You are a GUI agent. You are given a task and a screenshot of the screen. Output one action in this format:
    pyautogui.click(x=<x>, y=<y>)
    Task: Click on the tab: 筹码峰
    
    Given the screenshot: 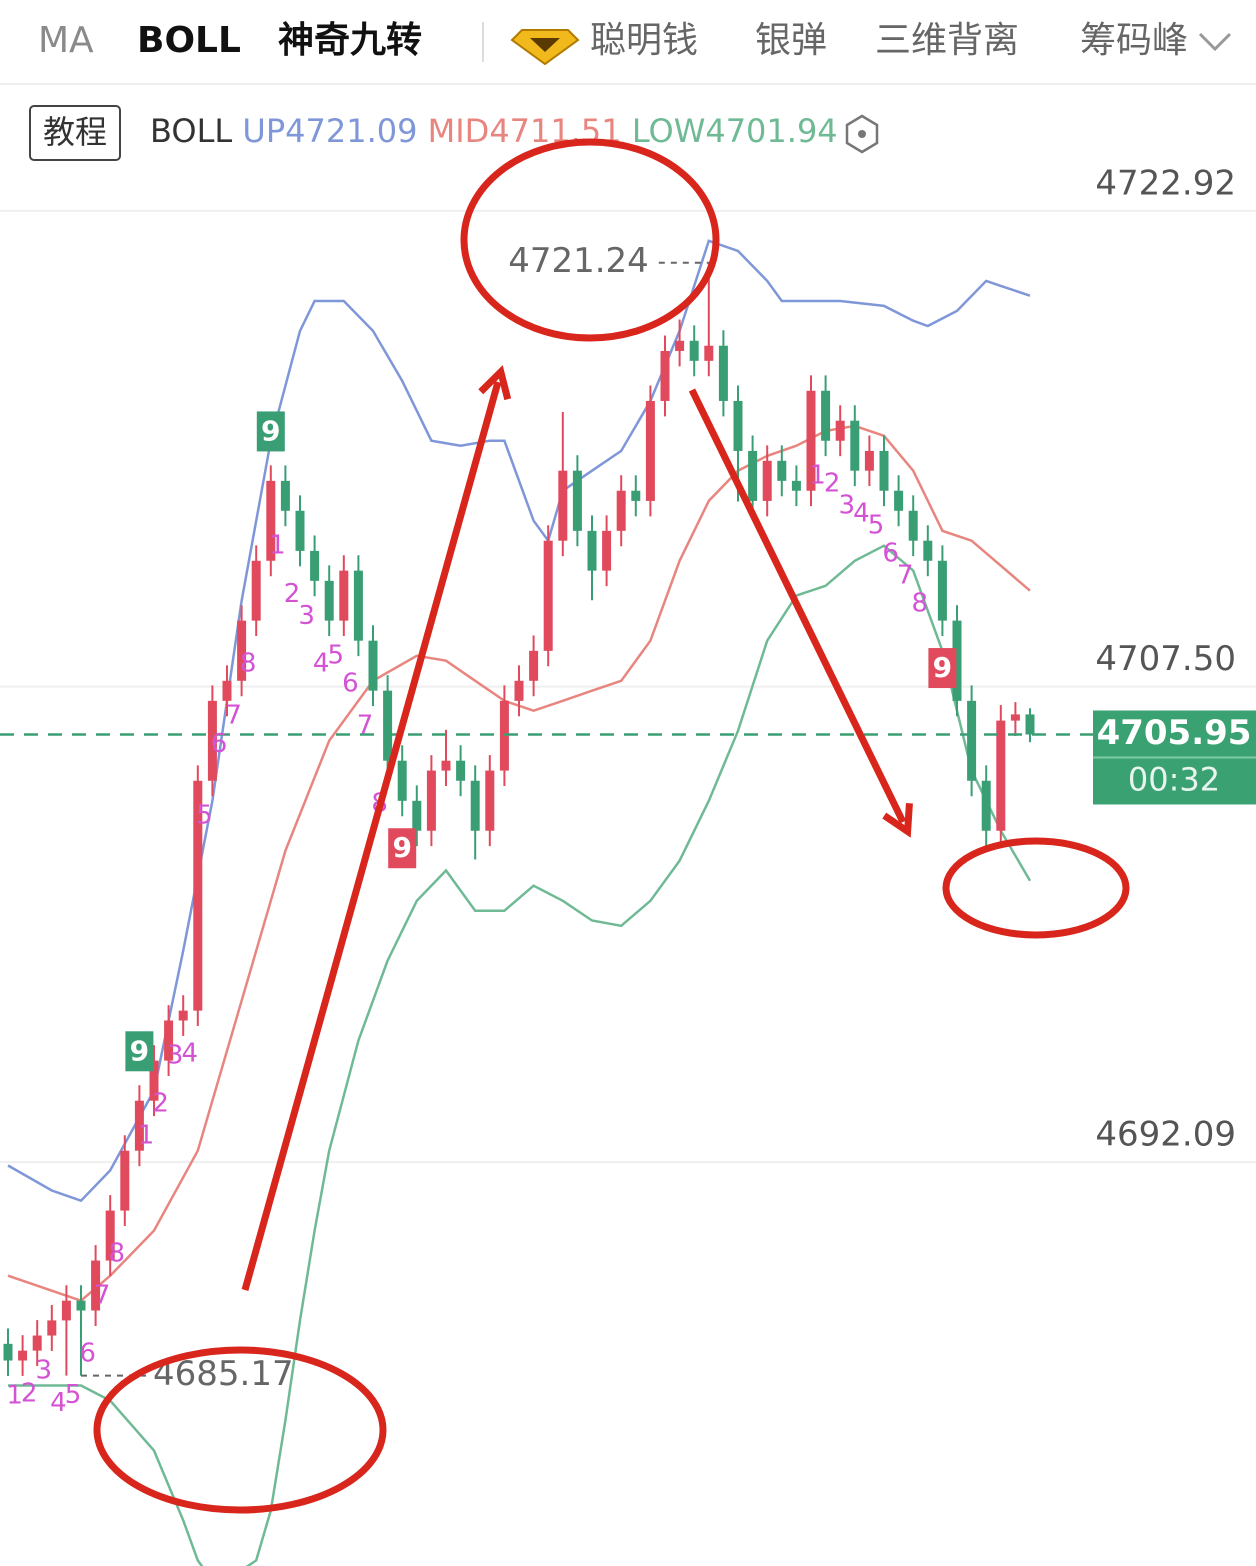 What is the action you would take?
    pyautogui.click(x=1134, y=40)
    